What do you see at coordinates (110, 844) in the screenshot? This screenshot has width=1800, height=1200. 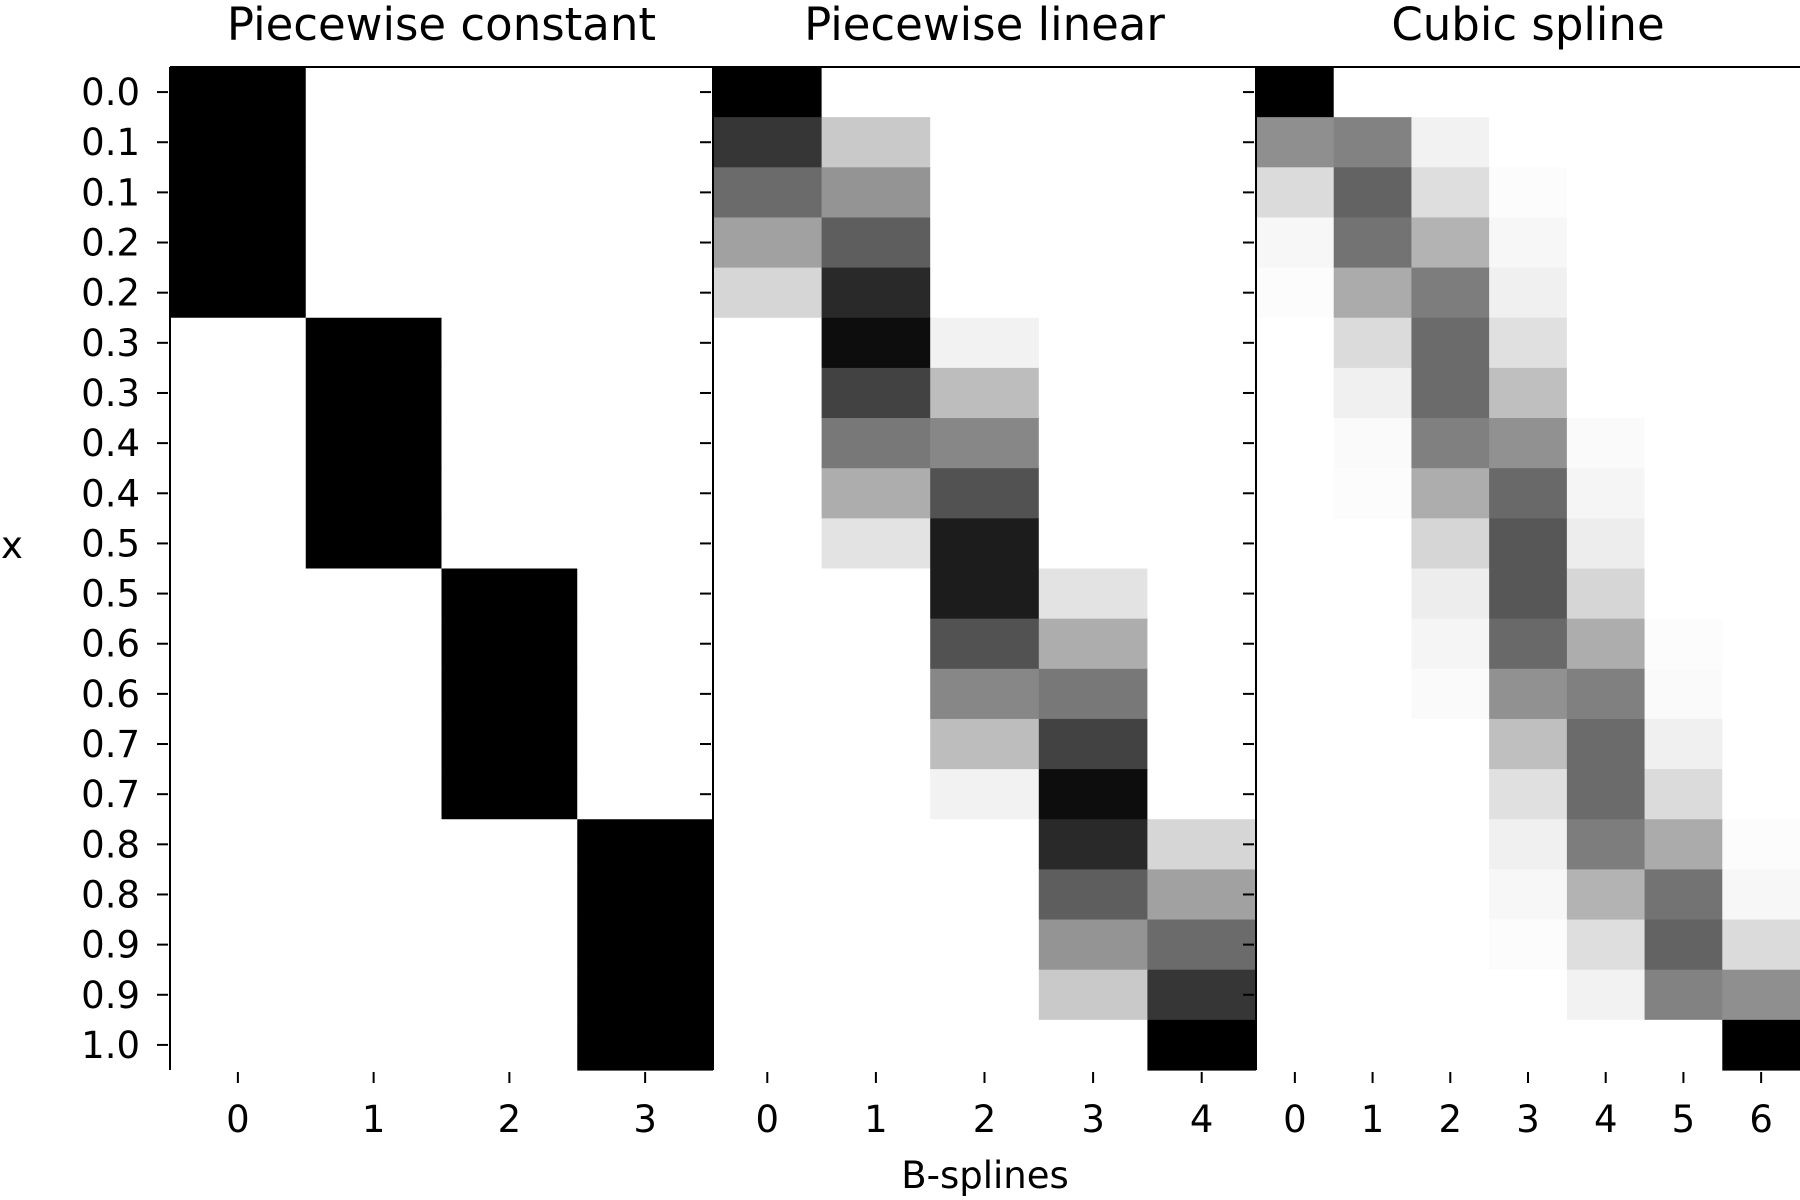 I see `y-tick-label: 0.8` at bounding box center [110, 844].